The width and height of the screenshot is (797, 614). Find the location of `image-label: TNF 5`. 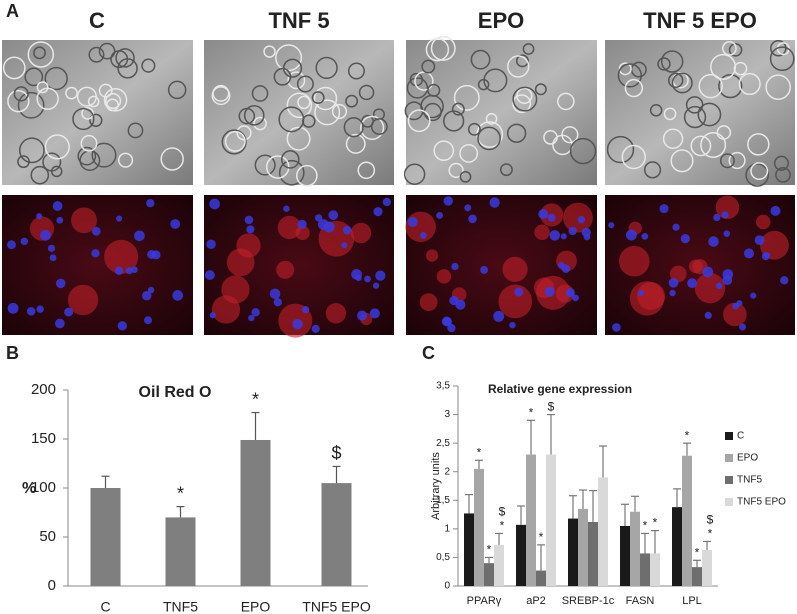

image-label: TNF 5 is located at coordinates (298, 20).